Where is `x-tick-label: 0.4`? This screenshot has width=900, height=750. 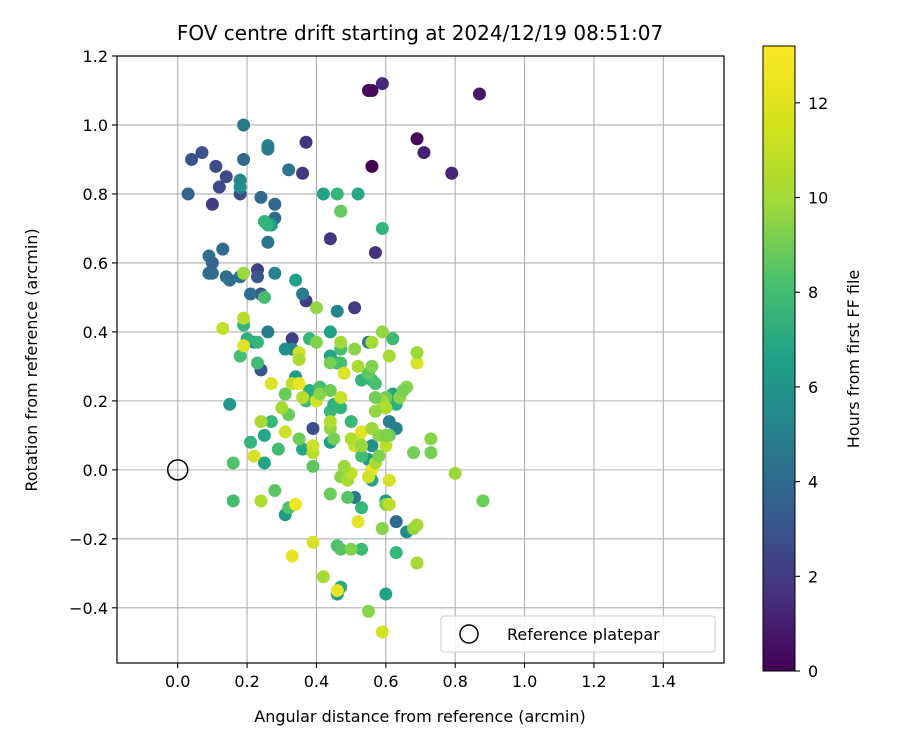 x-tick-label: 0.4 is located at coordinates (316, 681).